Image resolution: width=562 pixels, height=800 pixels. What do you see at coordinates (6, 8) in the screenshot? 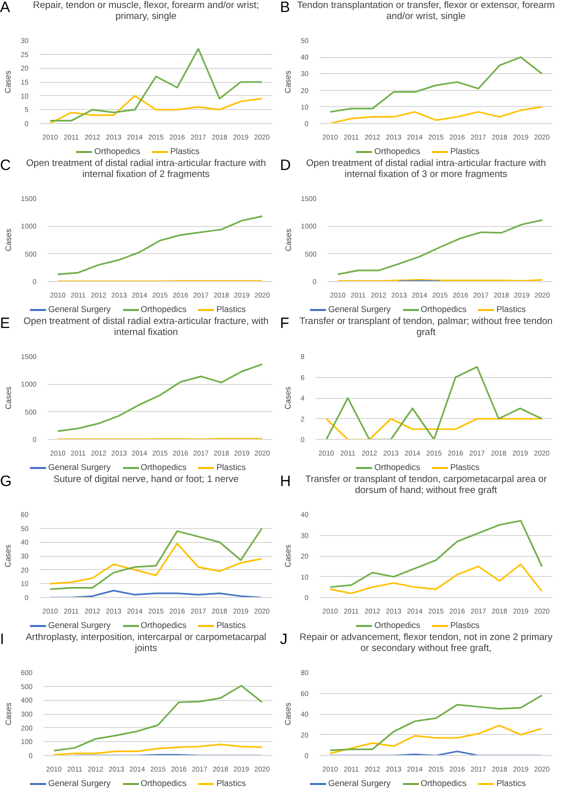
I see `text: A` at bounding box center [6, 8].